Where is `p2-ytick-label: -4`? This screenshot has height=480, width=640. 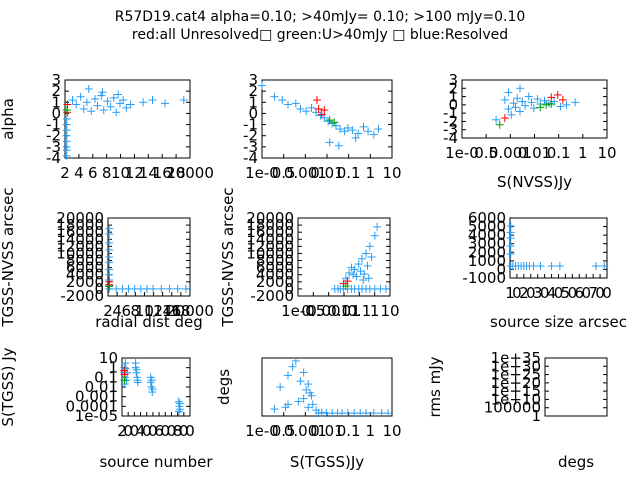
p2-ytick-label: -4 is located at coordinates (250, 158).